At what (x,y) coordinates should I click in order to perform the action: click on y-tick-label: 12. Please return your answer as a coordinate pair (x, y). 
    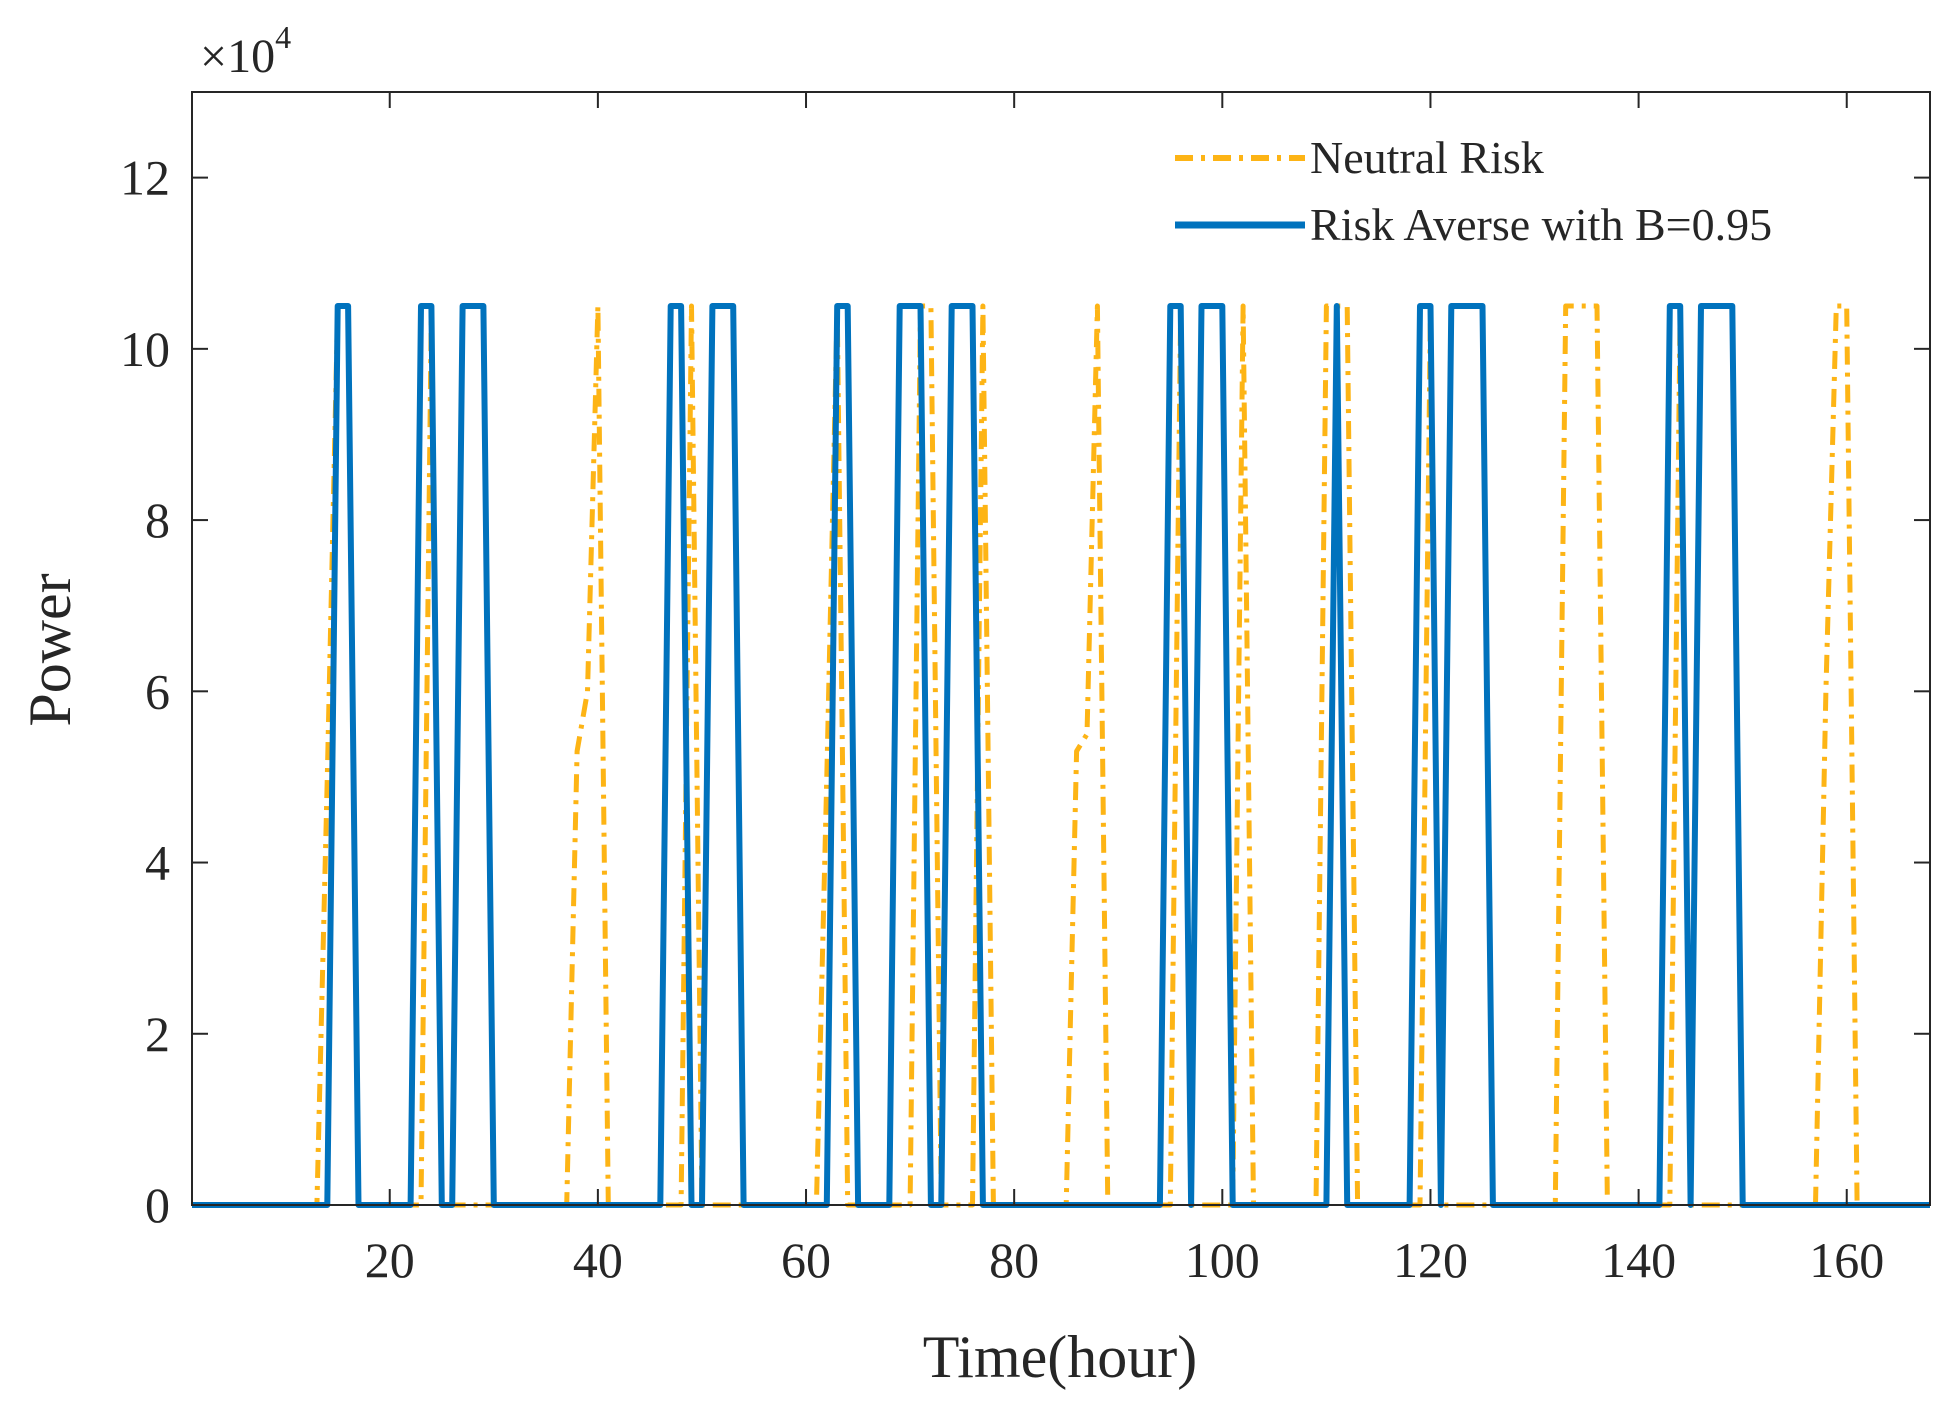
    Looking at the image, I should click on (145, 178).